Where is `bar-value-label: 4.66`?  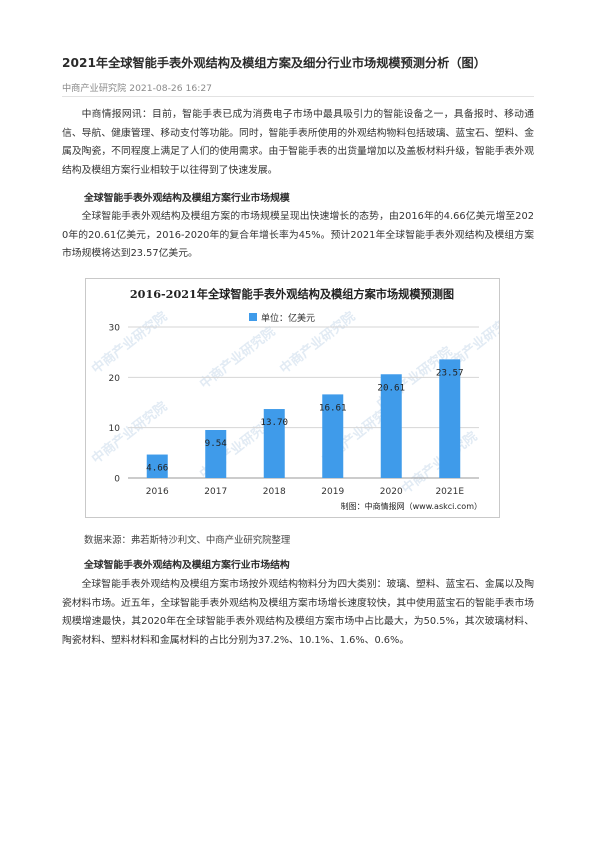 bar-value-label: 4.66 is located at coordinates (157, 468).